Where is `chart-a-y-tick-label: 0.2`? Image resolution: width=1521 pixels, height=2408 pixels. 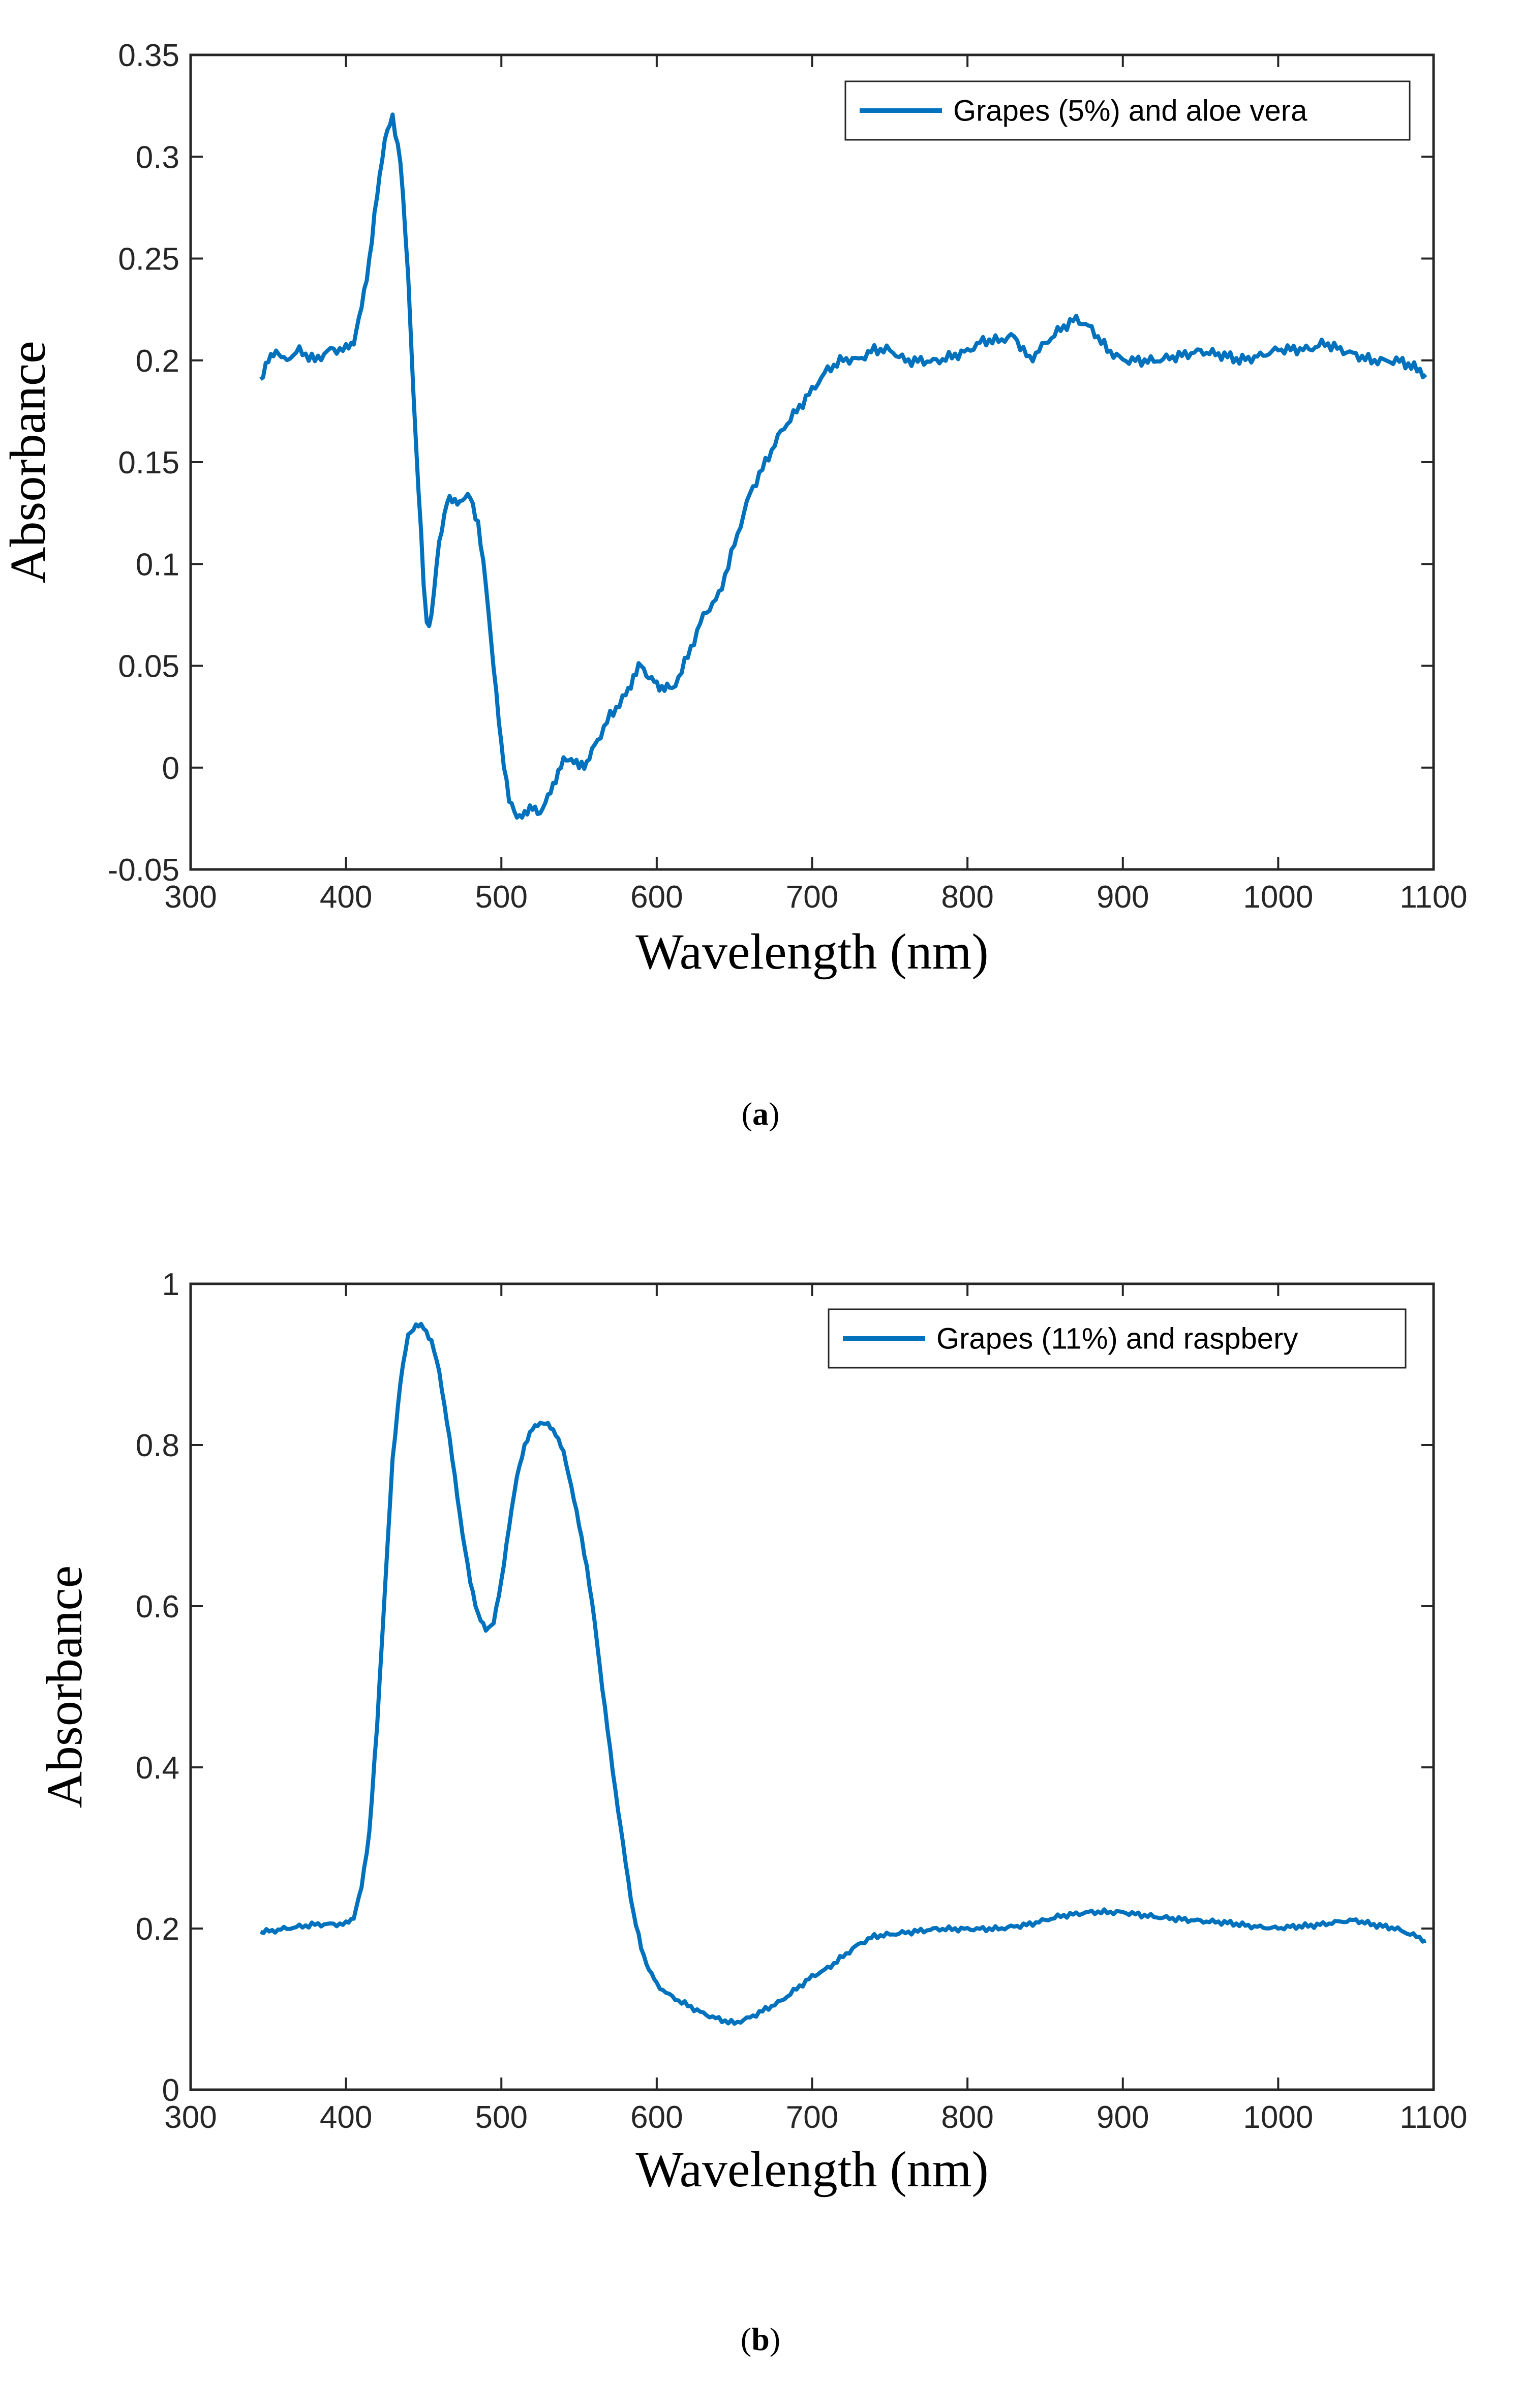
chart-a-y-tick-label: 0.2 is located at coordinates (157, 361).